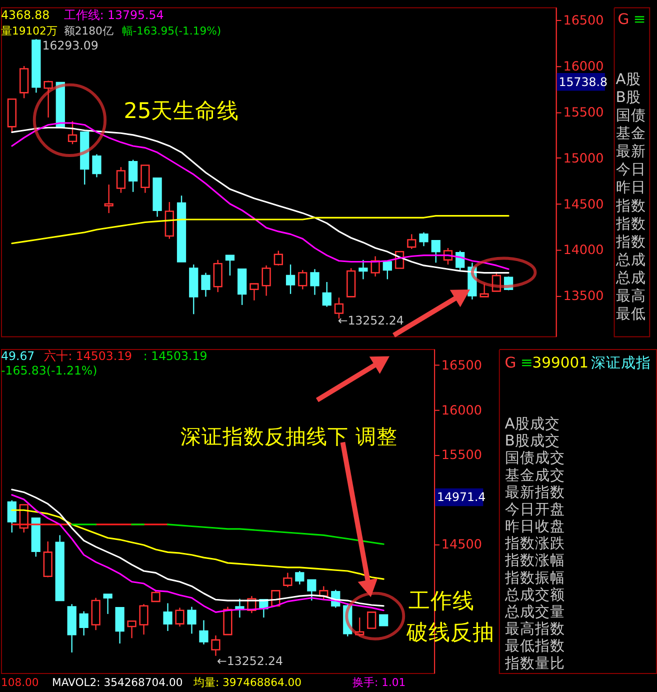 The width and height of the screenshot is (657, 692). What do you see at coordinates (534, 646) in the screenshot?
I see `text: 最低指数` at bounding box center [534, 646].